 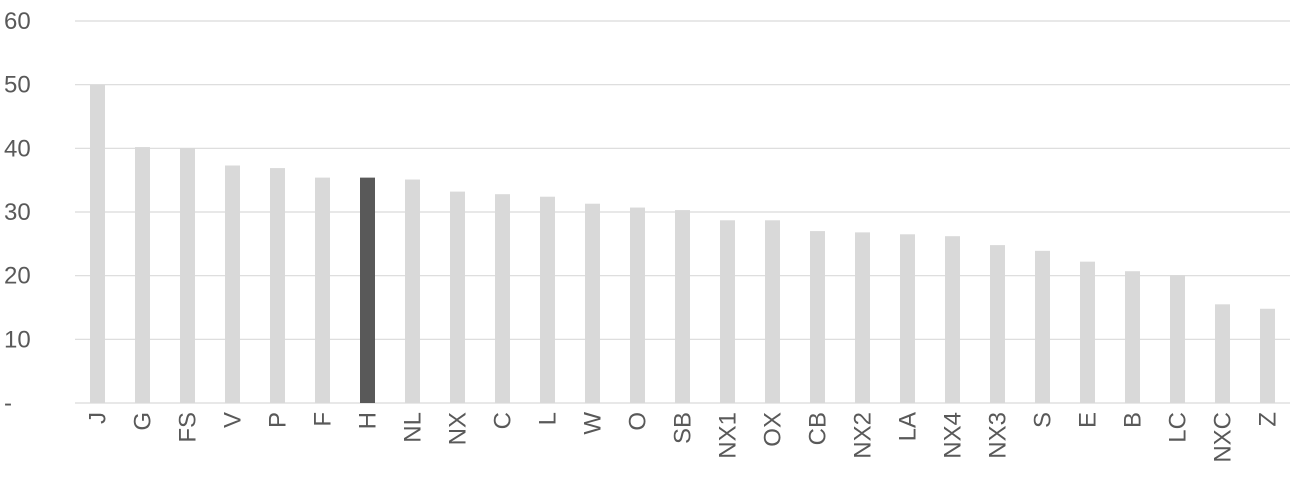 What do you see at coordinates (862, 317) in the screenshot?
I see `bar-nx2` at bounding box center [862, 317].